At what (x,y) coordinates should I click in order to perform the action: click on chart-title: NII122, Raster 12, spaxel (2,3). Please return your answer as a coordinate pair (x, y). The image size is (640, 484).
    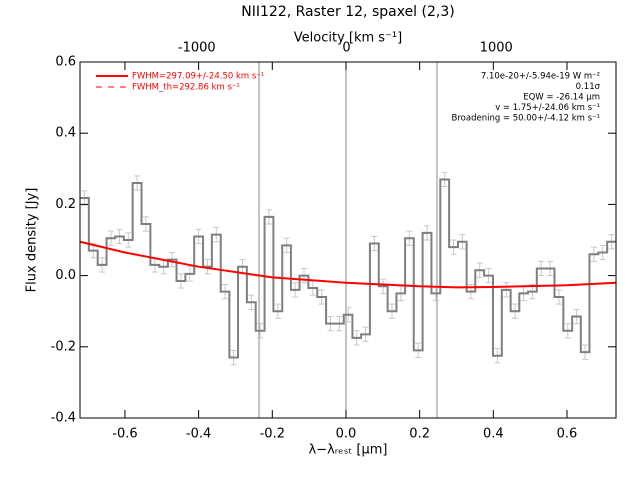
    Looking at the image, I should click on (347, 12).